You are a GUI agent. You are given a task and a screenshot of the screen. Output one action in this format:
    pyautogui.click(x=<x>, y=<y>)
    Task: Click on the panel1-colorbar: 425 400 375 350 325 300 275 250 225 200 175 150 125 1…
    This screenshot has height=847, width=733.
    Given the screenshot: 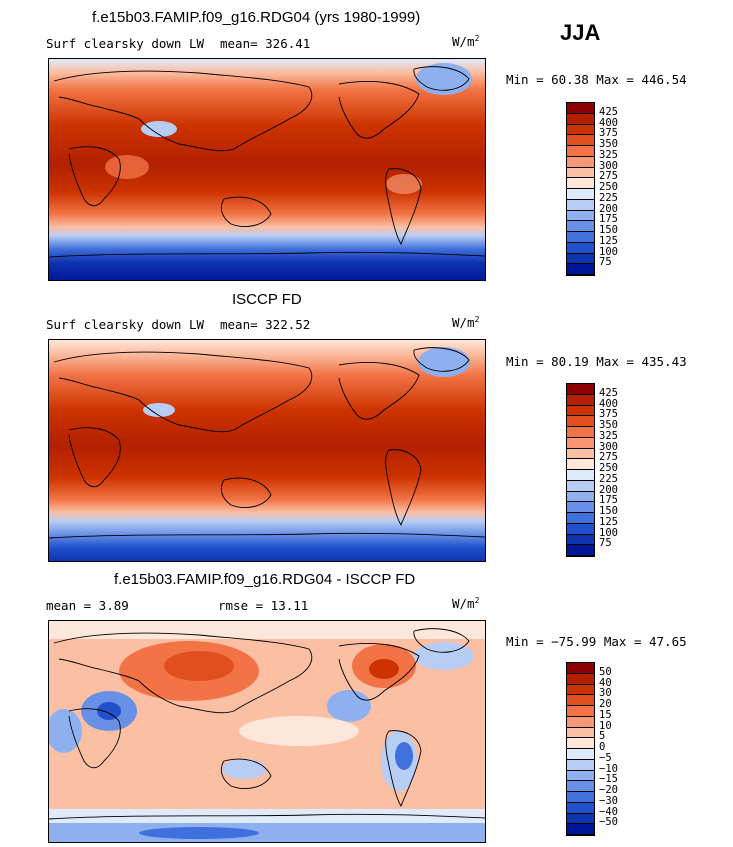 What is the action you would take?
    pyautogui.click(x=599, y=189)
    